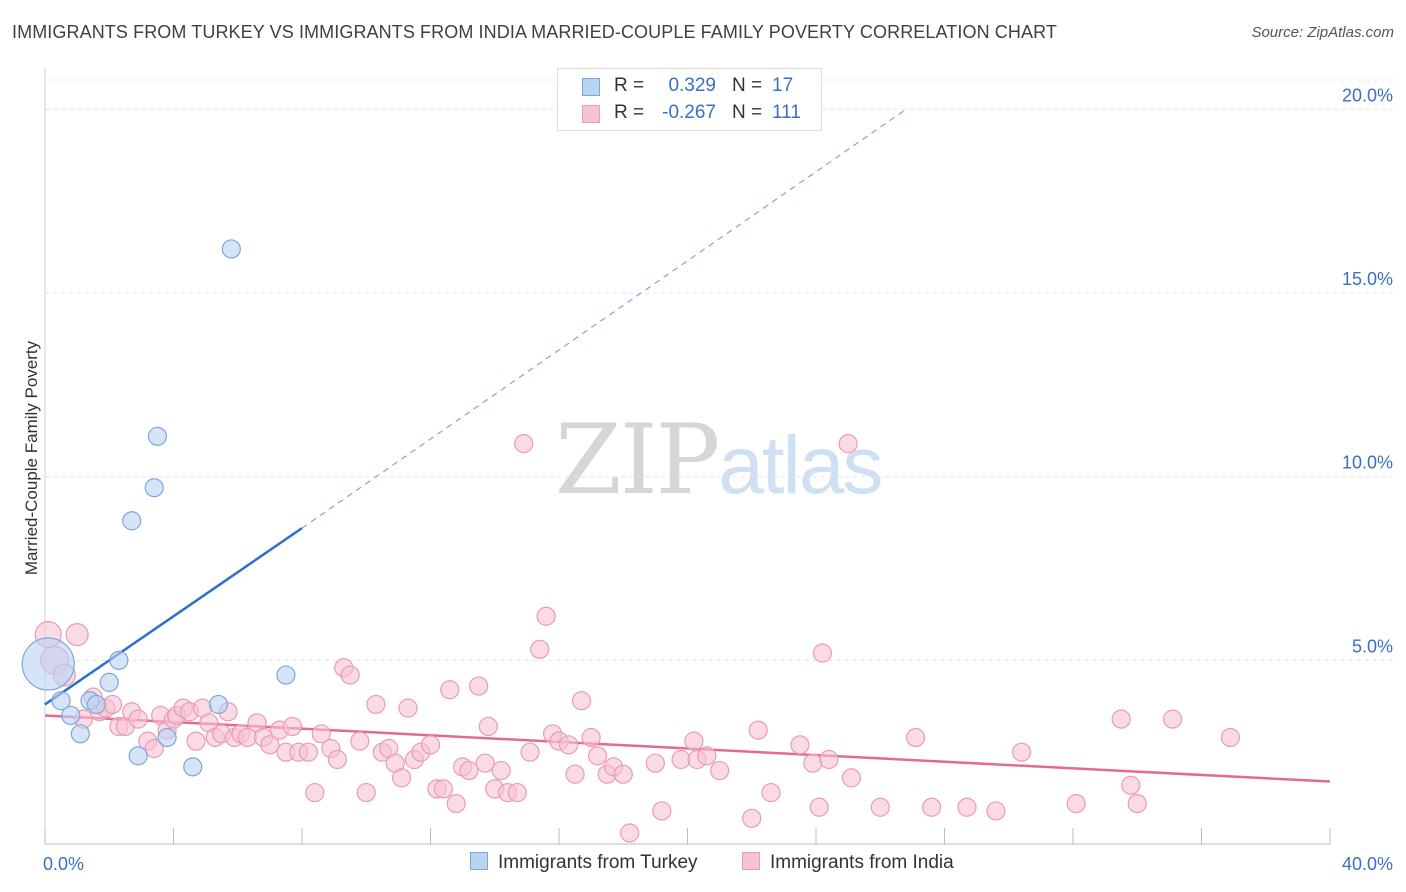 Image resolution: width=1406 pixels, height=892 pixels. I want to click on y-tick-label: 10.0%, so click(1367, 463).